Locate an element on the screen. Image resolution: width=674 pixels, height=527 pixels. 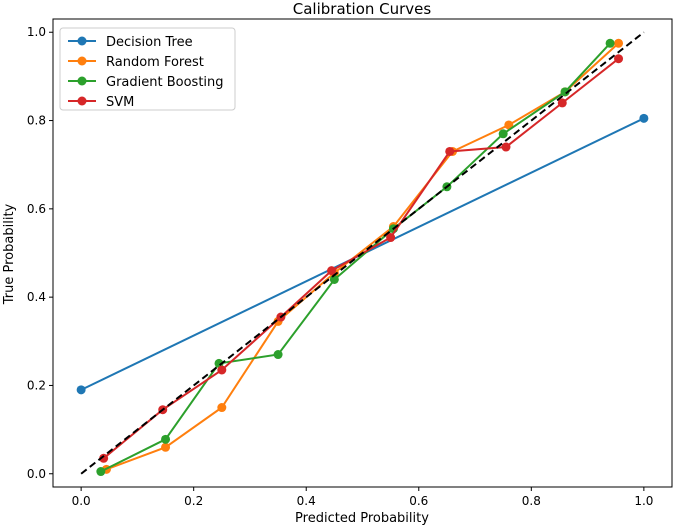
legend-svm-label: SVM is located at coordinates (120, 102).